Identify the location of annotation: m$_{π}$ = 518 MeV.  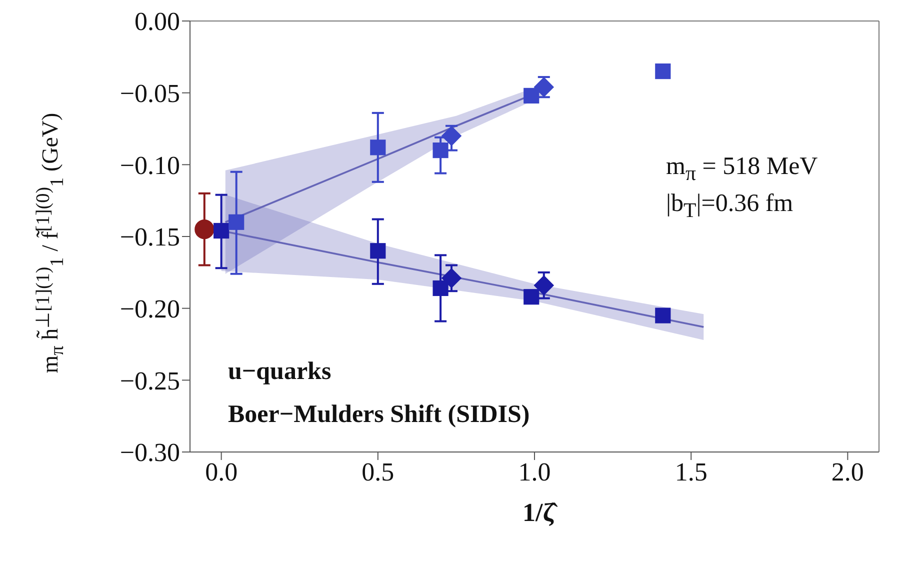
(742, 169).